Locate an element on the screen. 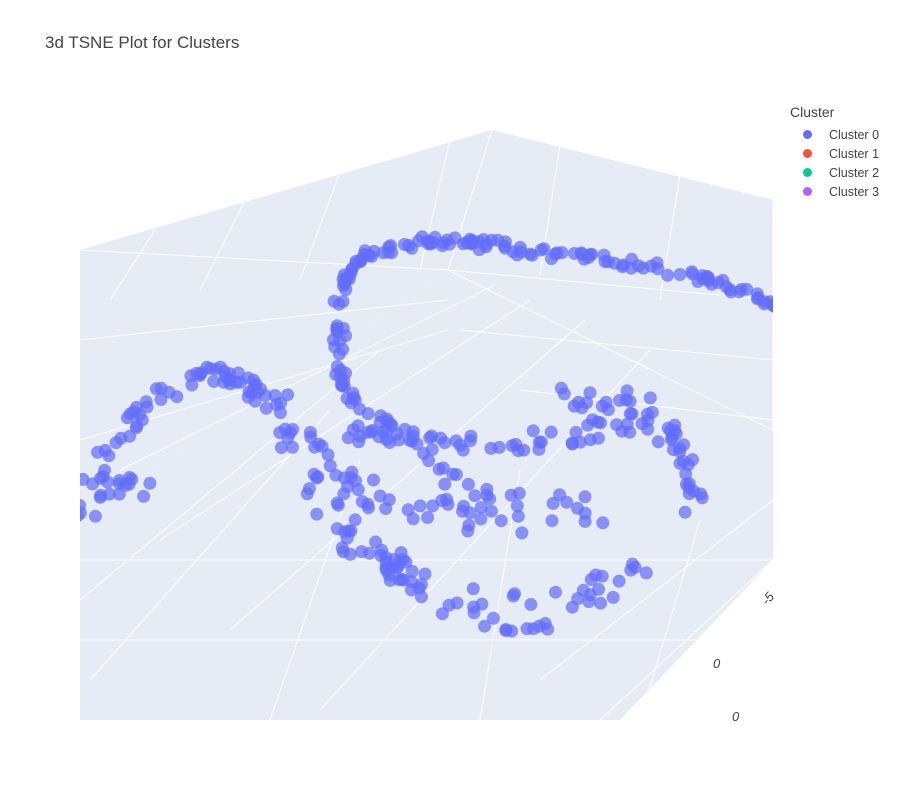 The height and width of the screenshot is (805, 900). legend-item-cluster-1: Cluster 1 is located at coordinates (834, 153).